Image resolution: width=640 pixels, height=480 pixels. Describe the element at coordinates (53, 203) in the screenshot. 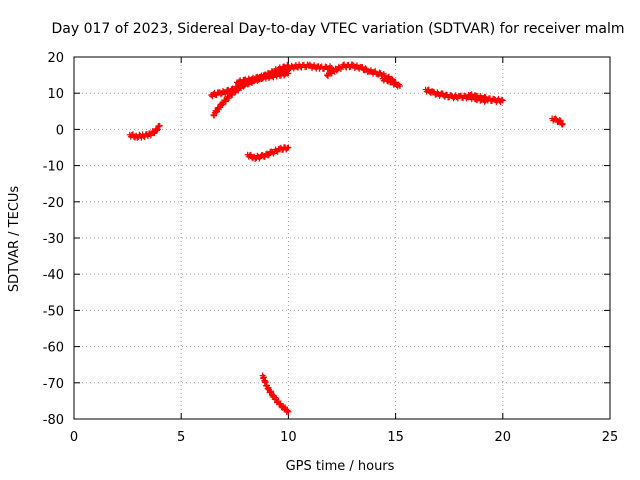

I see `y-tick-label: -20` at that location.